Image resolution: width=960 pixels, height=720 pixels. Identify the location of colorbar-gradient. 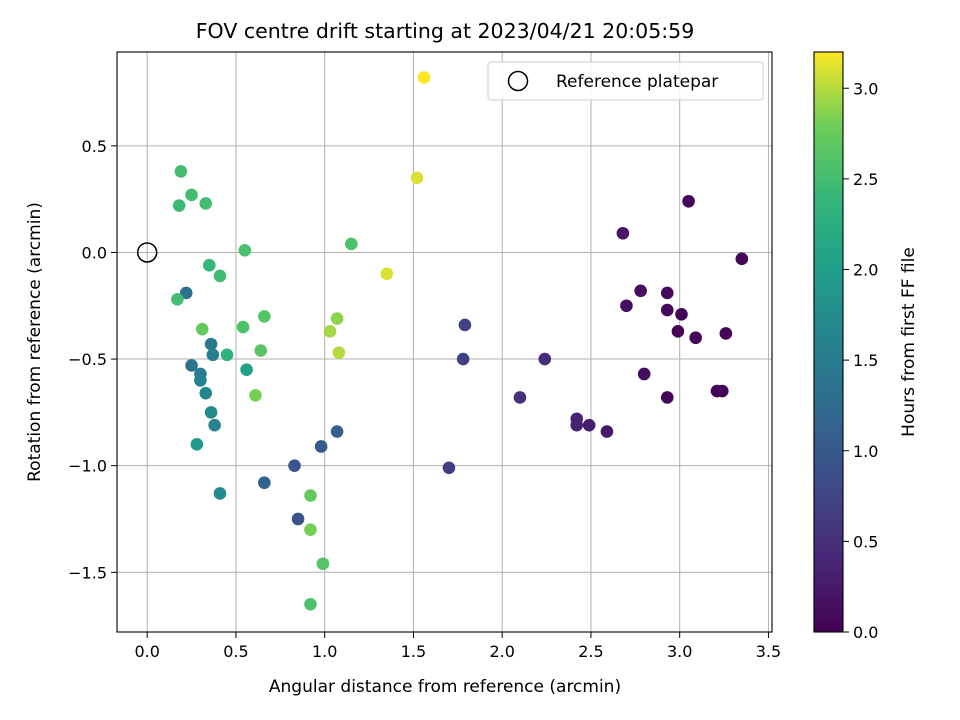
(828, 342).